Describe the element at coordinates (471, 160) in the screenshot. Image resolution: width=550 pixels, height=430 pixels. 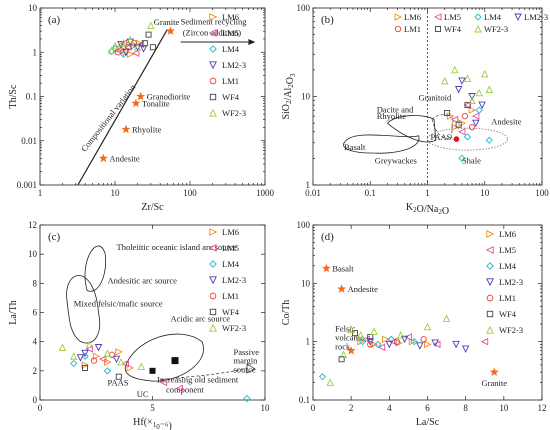
I see `field-label-shale: Shale` at that location.